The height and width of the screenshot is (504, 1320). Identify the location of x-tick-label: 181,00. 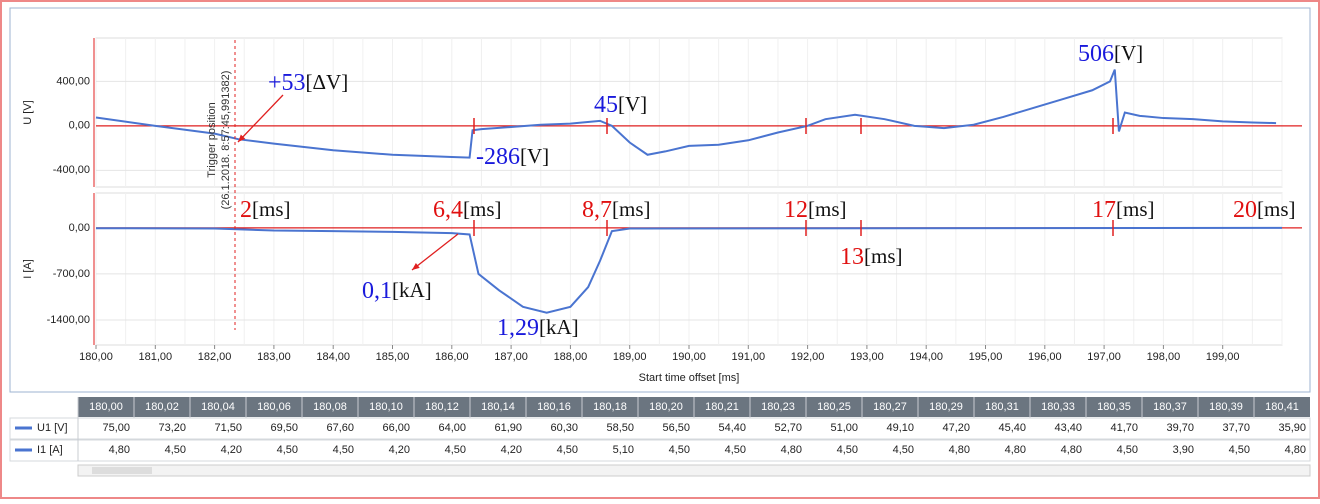
(155, 357).